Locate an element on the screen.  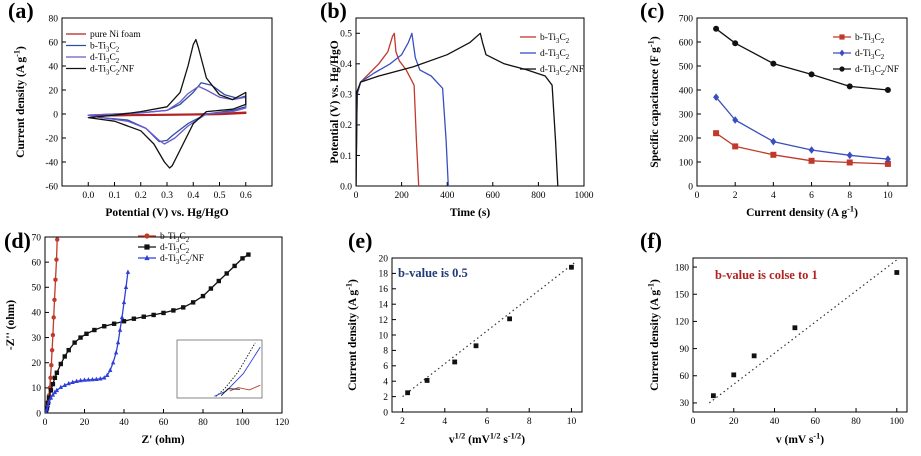
y-tick-label: 0.1 is located at coordinates (346, 157).